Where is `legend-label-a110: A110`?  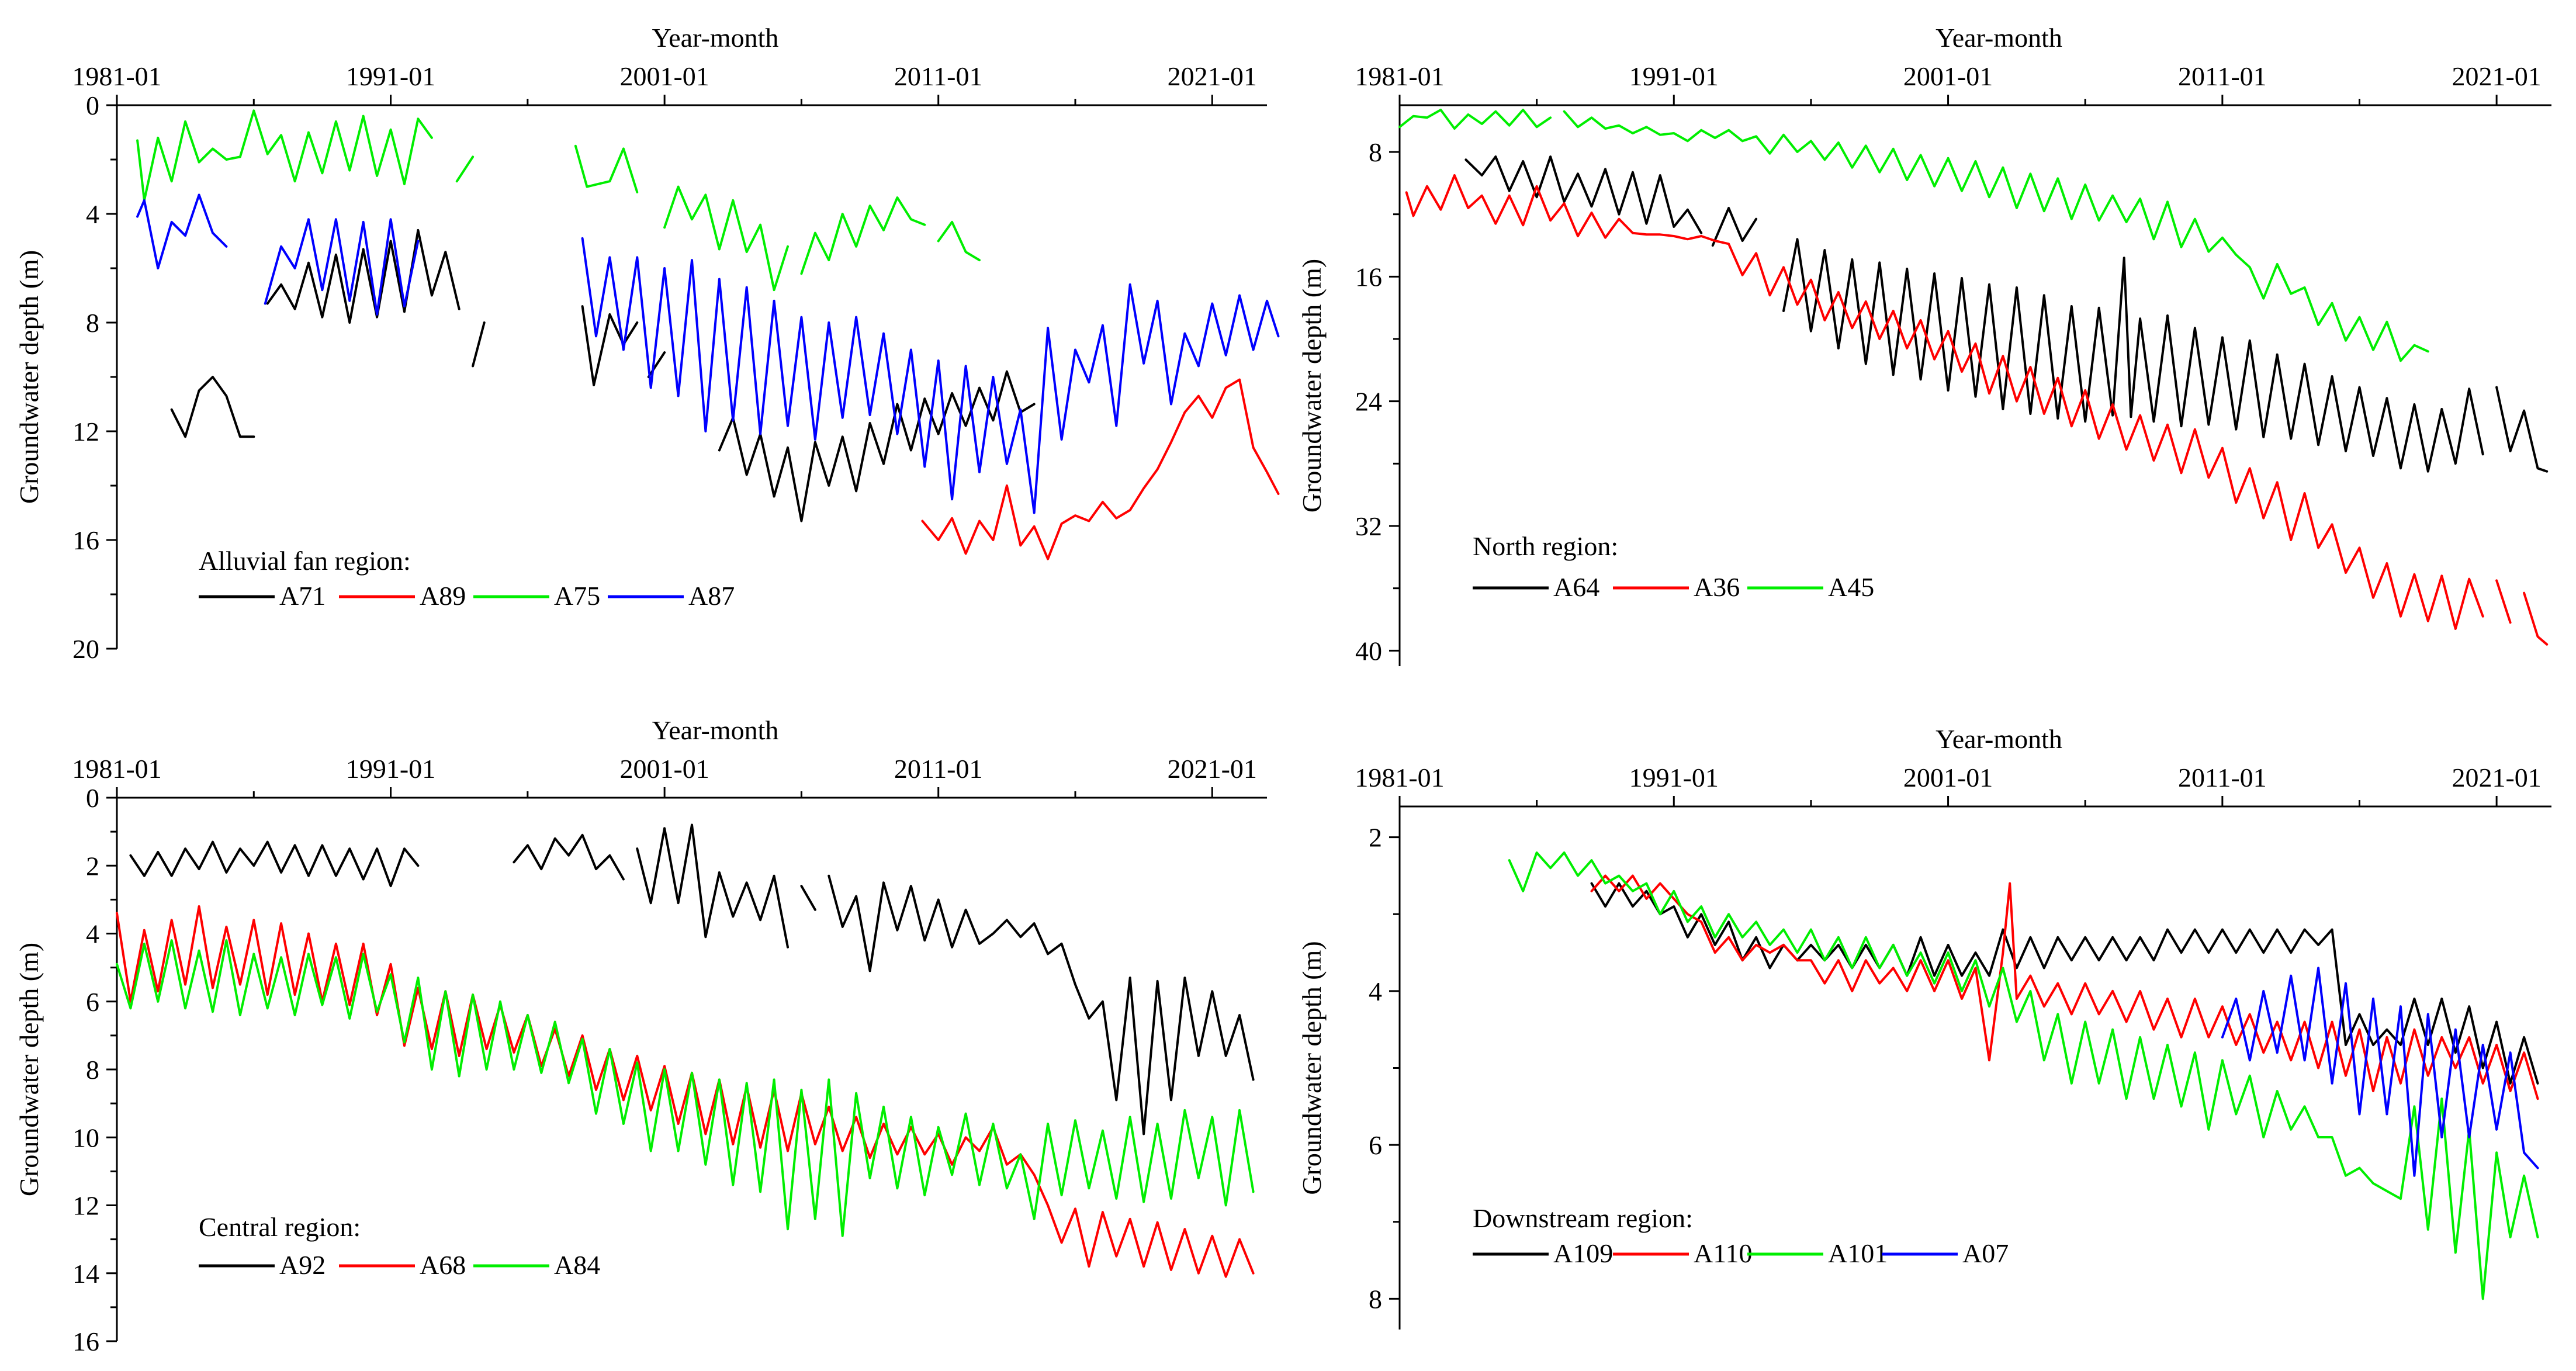
legend-label-a110: A110 is located at coordinates (1724, 1253).